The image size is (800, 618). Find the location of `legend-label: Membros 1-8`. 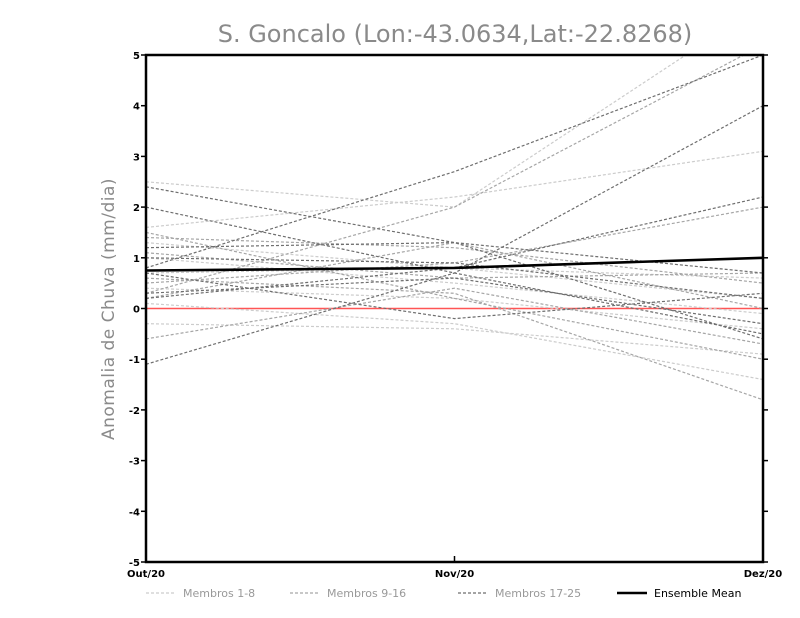

legend-label: Membros 1-8 is located at coordinates (219, 593).